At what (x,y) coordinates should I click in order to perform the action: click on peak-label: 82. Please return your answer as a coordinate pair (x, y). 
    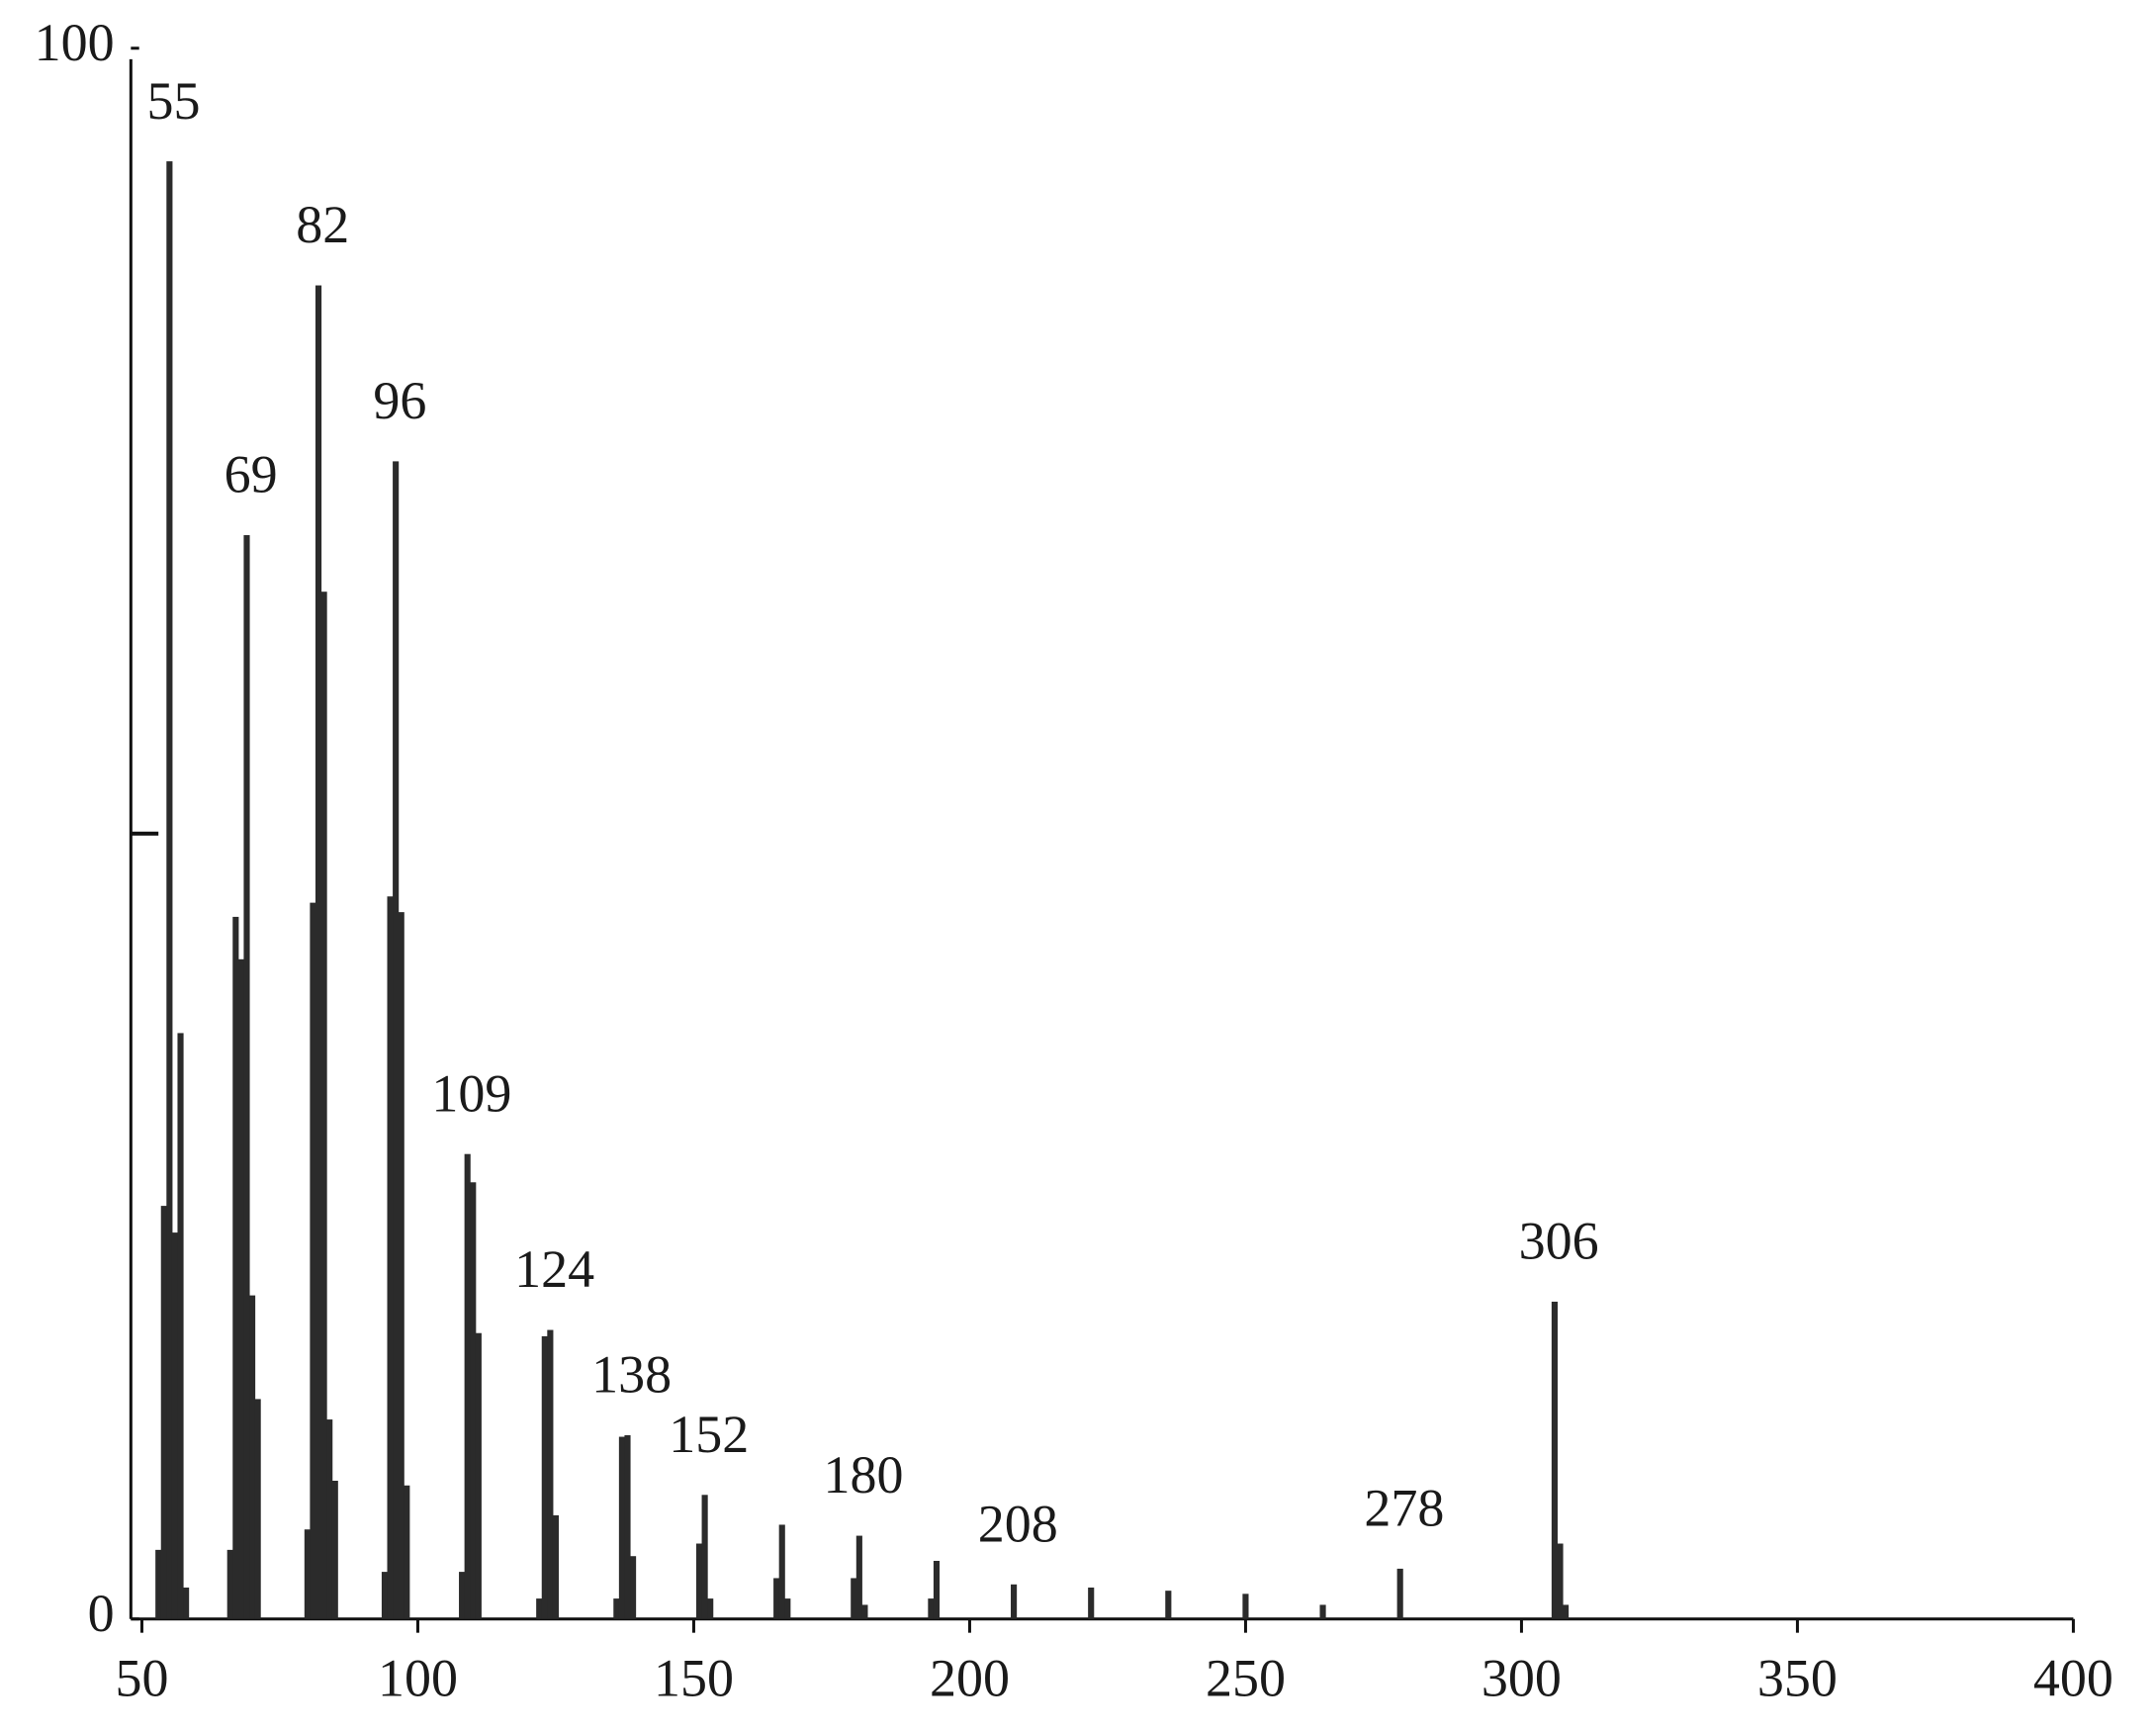
    Looking at the image, I should click on (322, 224).